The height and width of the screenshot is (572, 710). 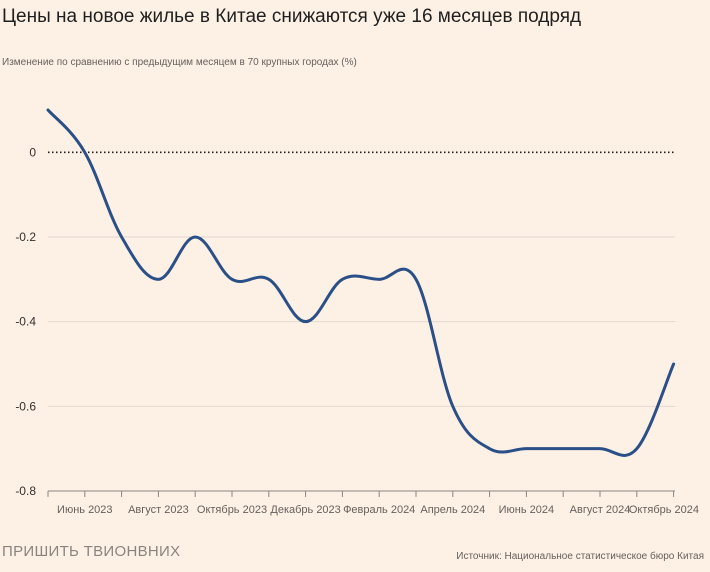 I want to click on x-tick-label: Октябрь 2024, so click(x=664, y=510).